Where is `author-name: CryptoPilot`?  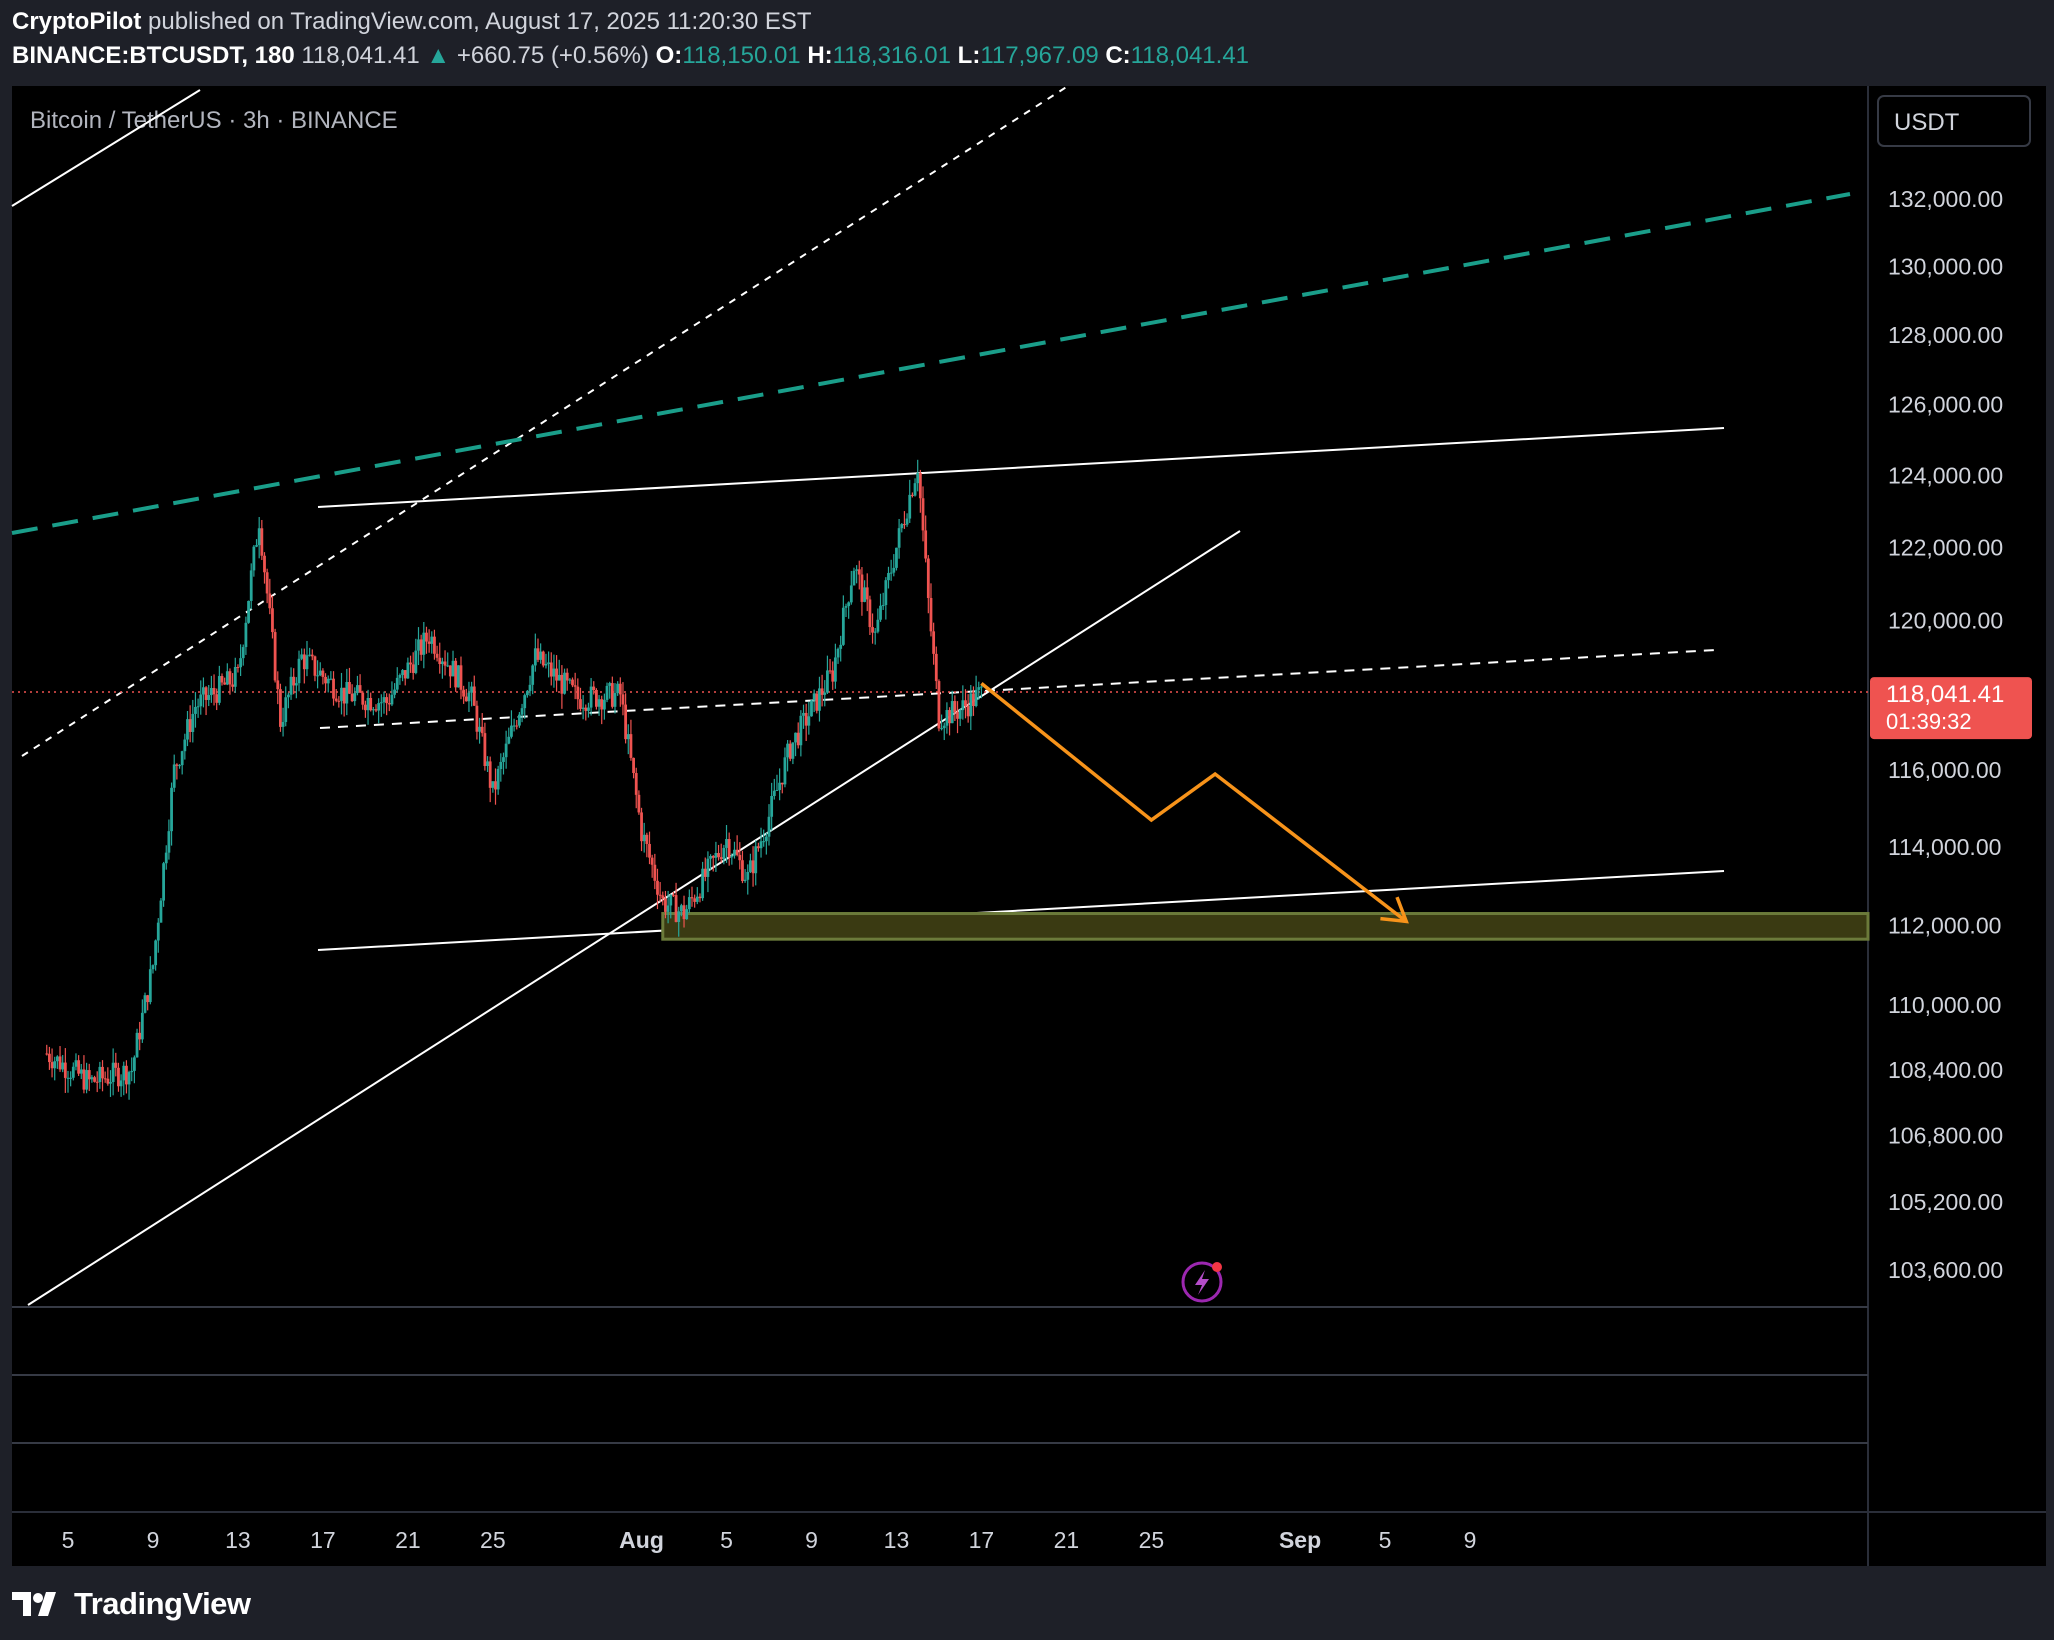 author-name: CryptoPilot is located at coordinates (77, 21).